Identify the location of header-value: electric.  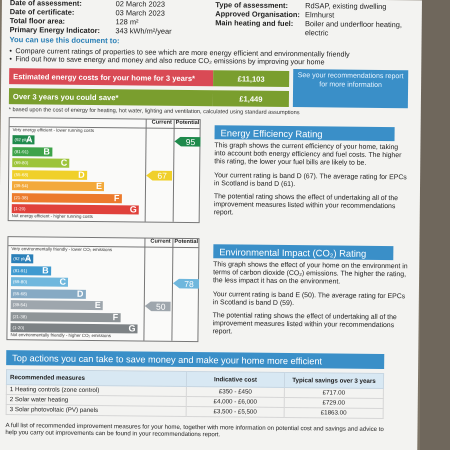
(316, 33).